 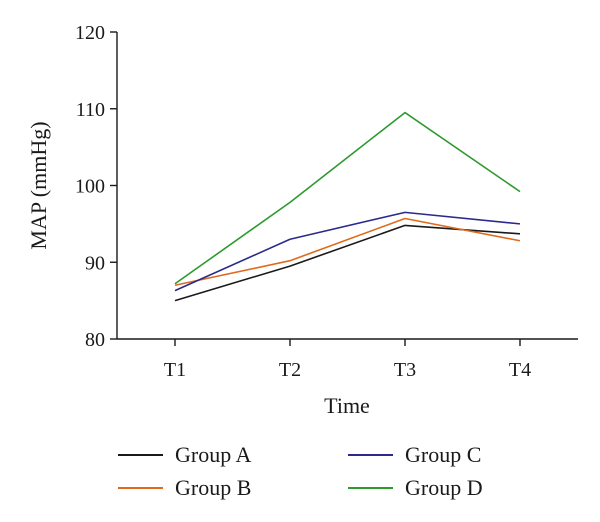 I want to click on legend-label-group-a: Group A, so click(x=213, y=454).